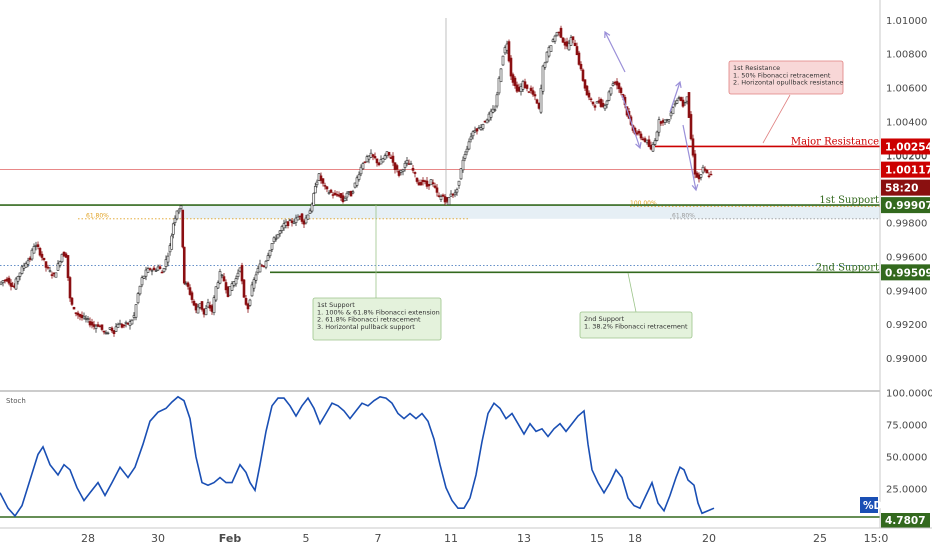  Describe the element at coordinates (378, 313) in the screenshot. I see `annotation-line: 1. 100% & 61.8% Fibonacci extension` at that location.